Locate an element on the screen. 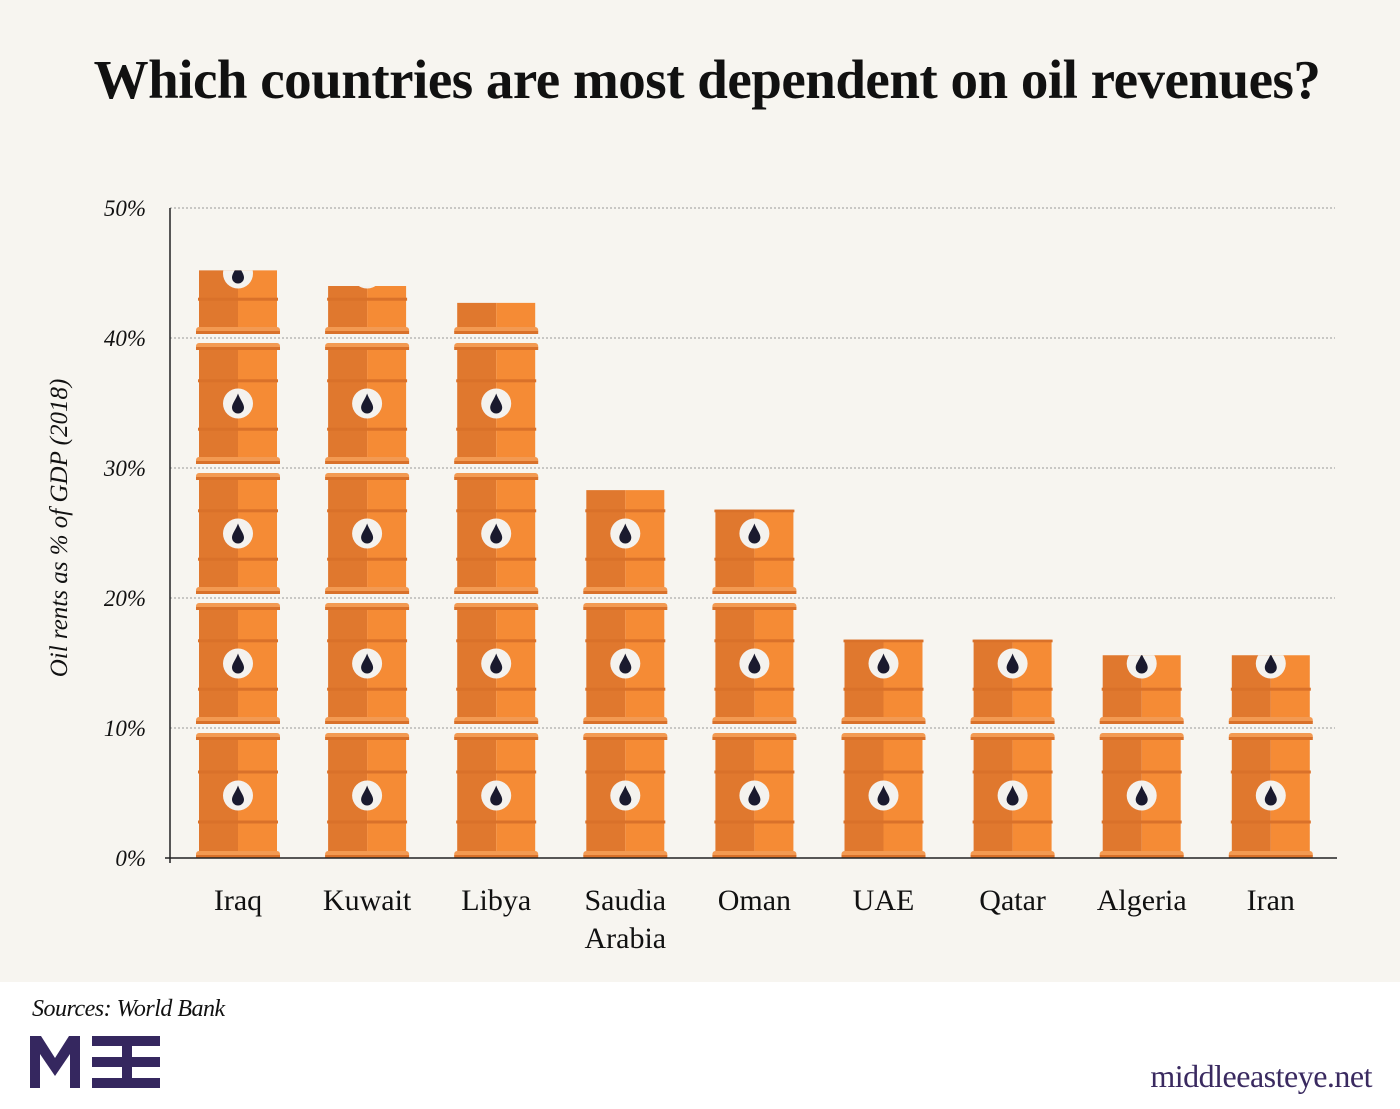 The height and width of the screenshot is (1109, 1400). bar-saudia-arabia is located at coordinates (625, 674).